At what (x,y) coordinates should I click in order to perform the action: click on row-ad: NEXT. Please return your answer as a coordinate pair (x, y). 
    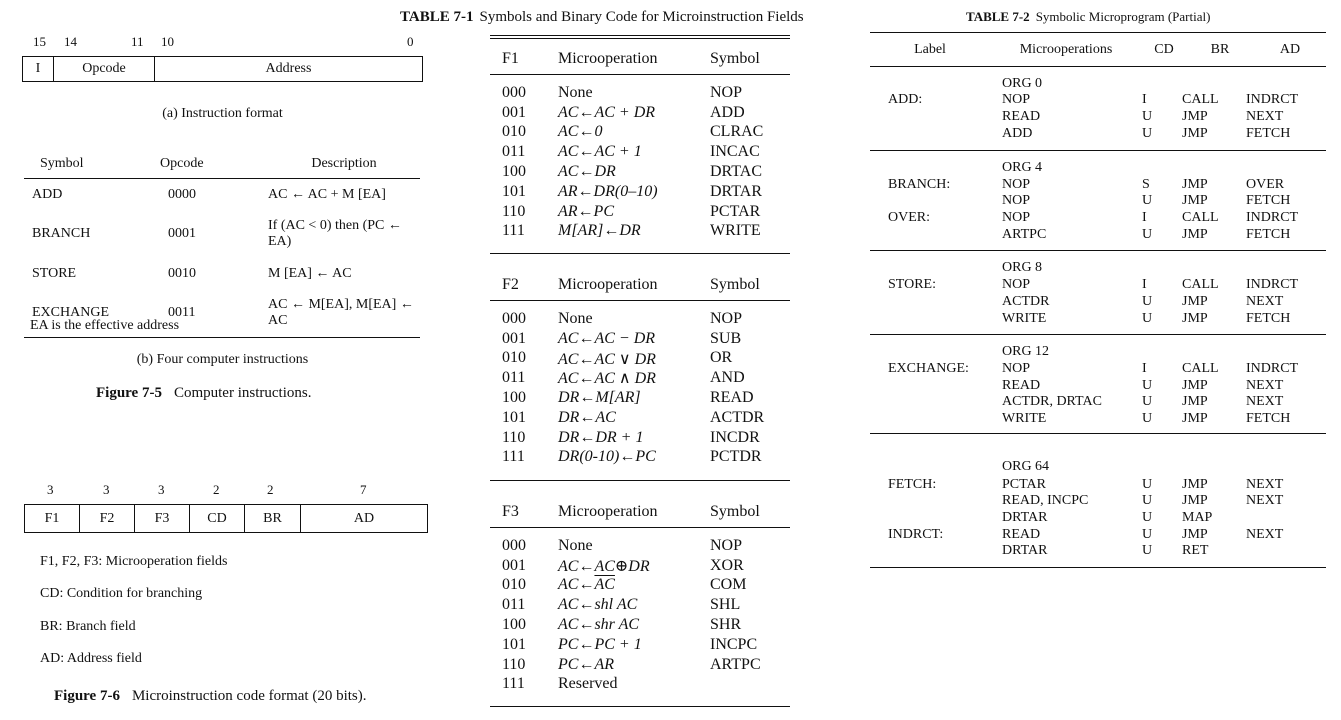
    Looking at the image, I should click on (1265, 501).